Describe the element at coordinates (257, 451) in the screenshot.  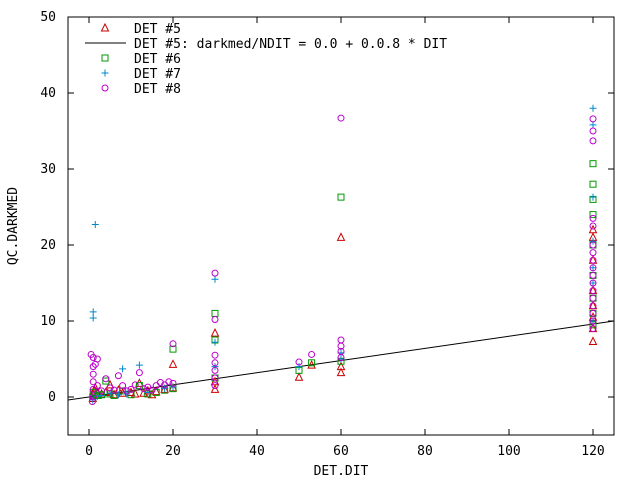
I see `x-tick-label: 40` at that location.